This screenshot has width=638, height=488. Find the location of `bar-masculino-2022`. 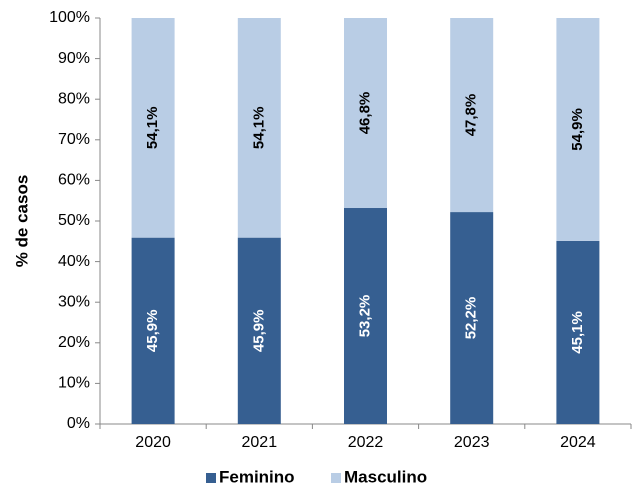

bar-masculino-2022 is located at coordinates (365, 113).